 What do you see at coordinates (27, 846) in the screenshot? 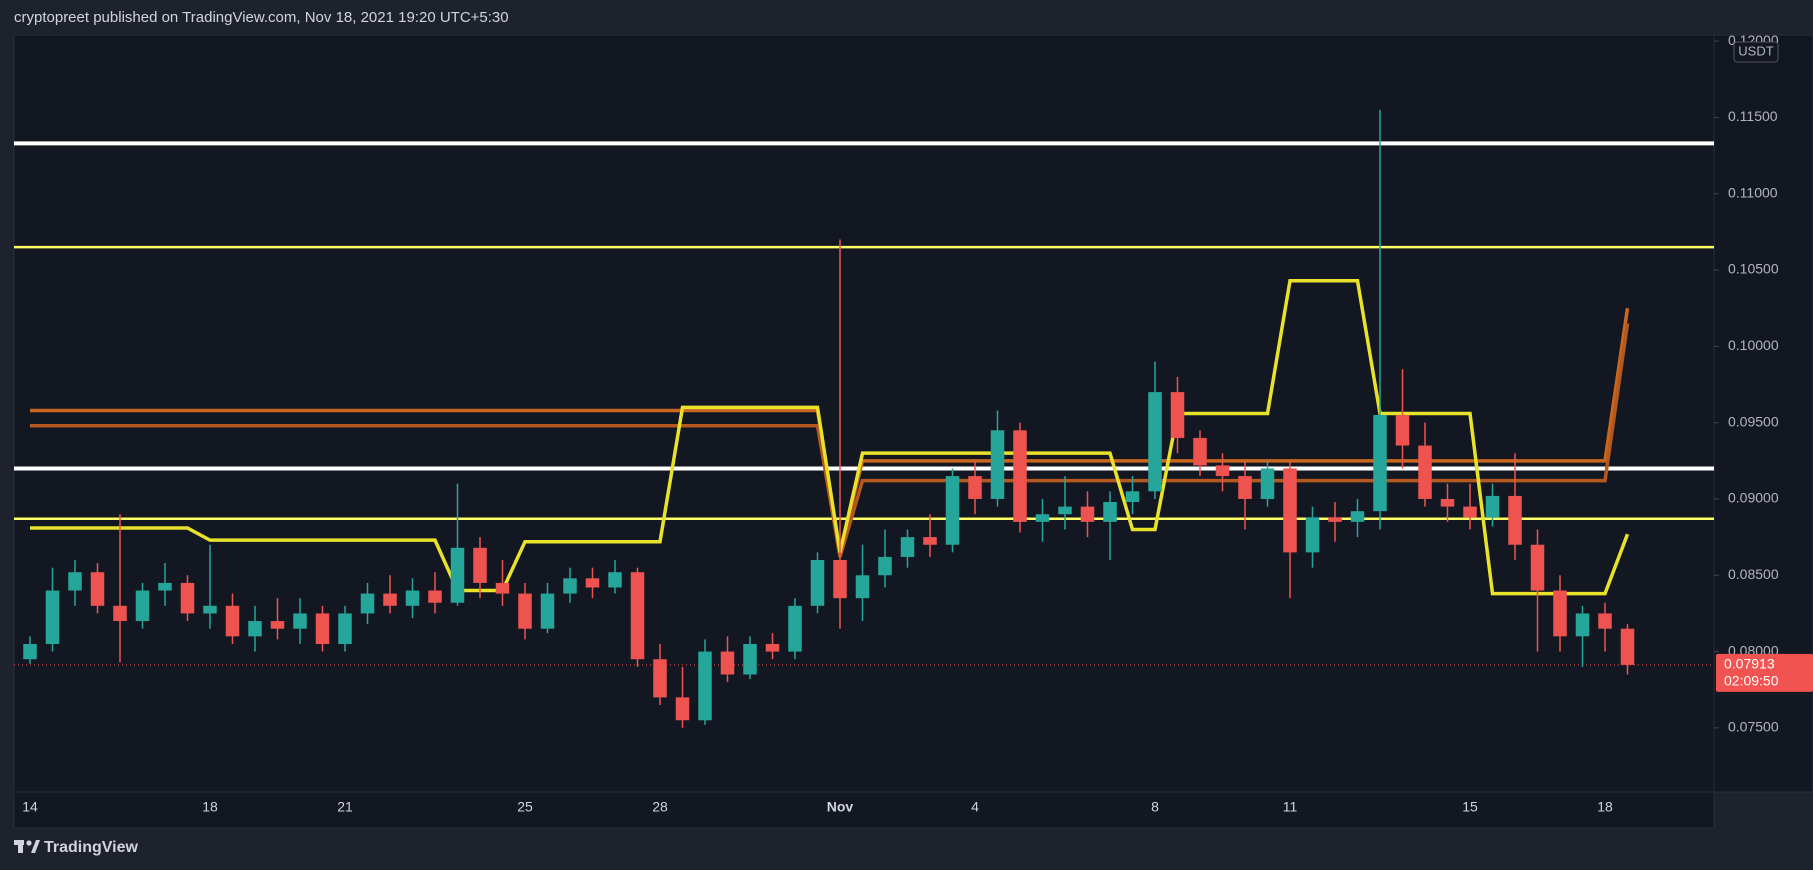
I see `brand-logo` at bounding box center [27, 846].